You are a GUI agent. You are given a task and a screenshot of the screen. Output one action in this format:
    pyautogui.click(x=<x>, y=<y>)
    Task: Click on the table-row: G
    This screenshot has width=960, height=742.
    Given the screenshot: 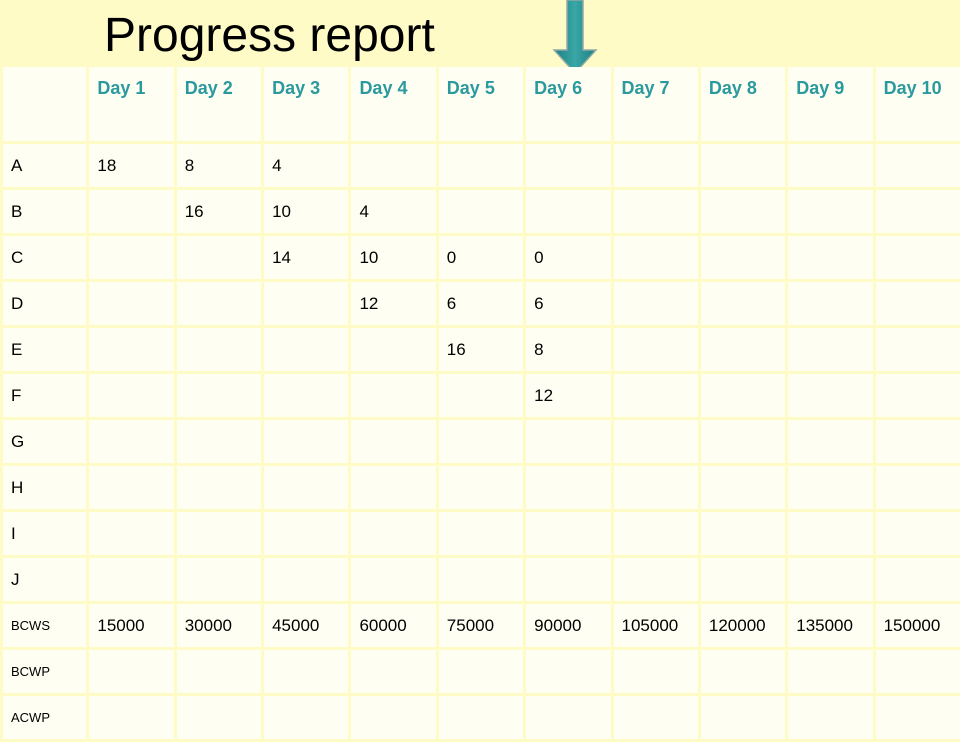 What is the action you would take?
    pyautogui.click(x=481, y=441)
    